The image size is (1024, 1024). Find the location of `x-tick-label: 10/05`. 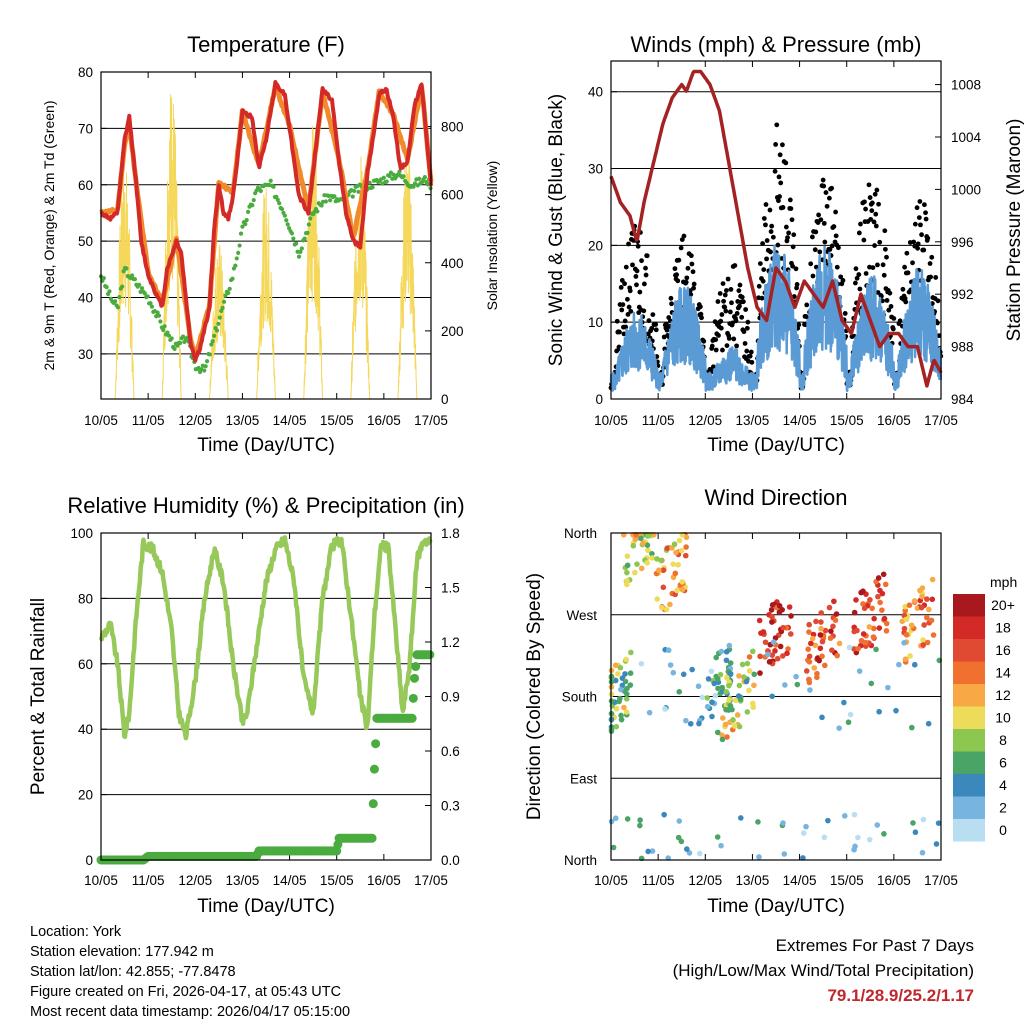

x-tick-label: 10/05 is located at coordinates (611, 880).